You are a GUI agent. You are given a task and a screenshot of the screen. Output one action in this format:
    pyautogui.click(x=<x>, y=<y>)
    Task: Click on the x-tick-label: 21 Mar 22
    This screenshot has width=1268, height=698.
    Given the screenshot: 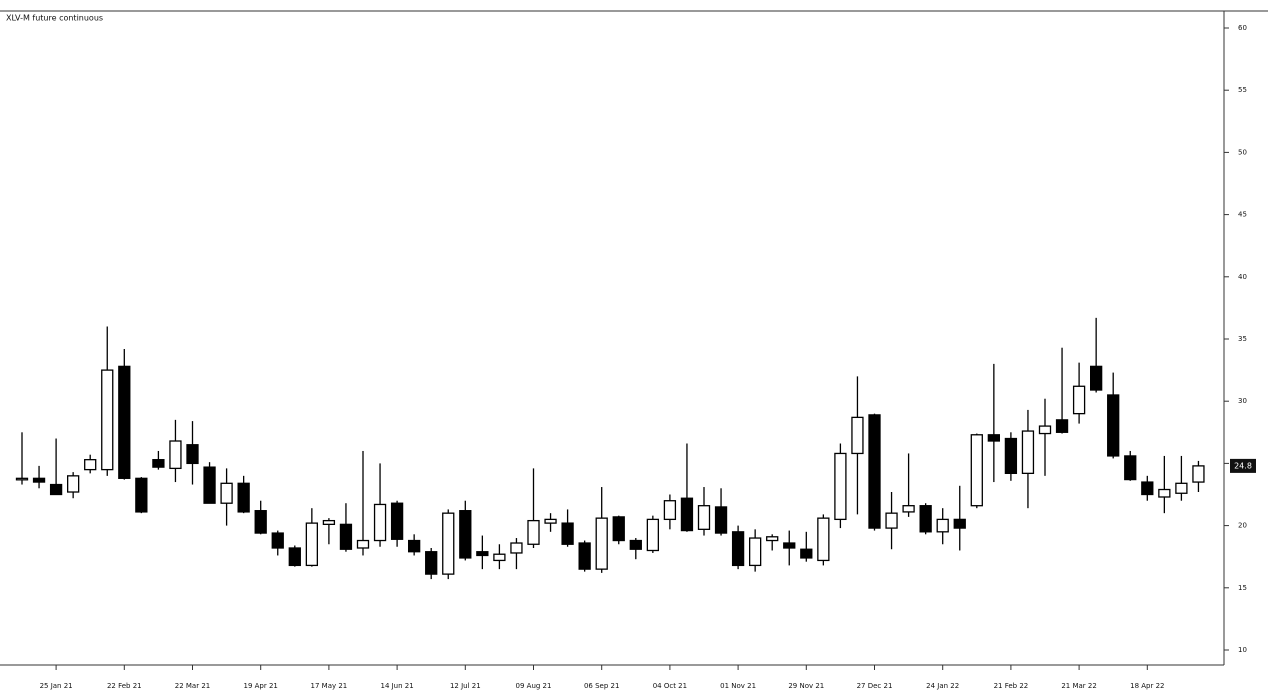 What is the action you would take?
    pyautogui.click(x=1078, y=686)
    